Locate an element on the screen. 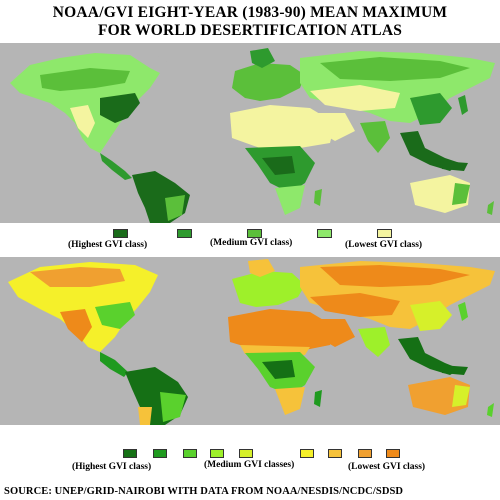  legend-bottom-lowest: (Lowest GVI class) is located at coordinates (387, 467).